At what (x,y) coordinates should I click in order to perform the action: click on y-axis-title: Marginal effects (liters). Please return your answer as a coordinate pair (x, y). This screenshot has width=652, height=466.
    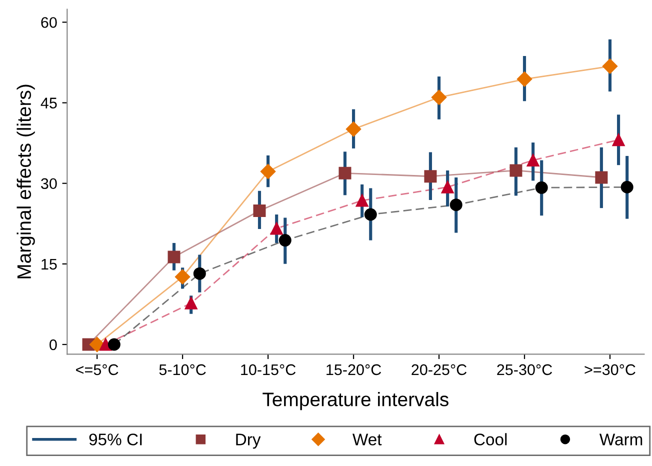
    Looking at the image, I should click on (25, 181).